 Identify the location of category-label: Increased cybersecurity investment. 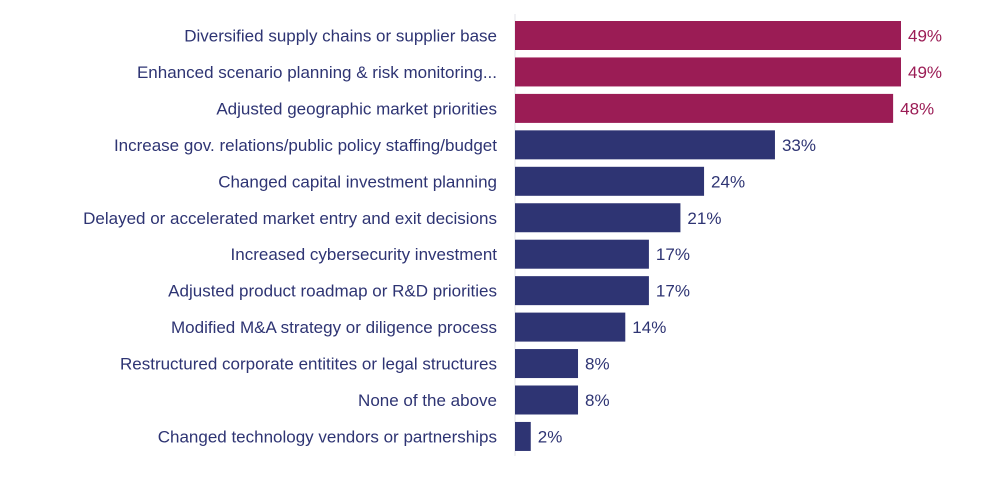
(364, 254).